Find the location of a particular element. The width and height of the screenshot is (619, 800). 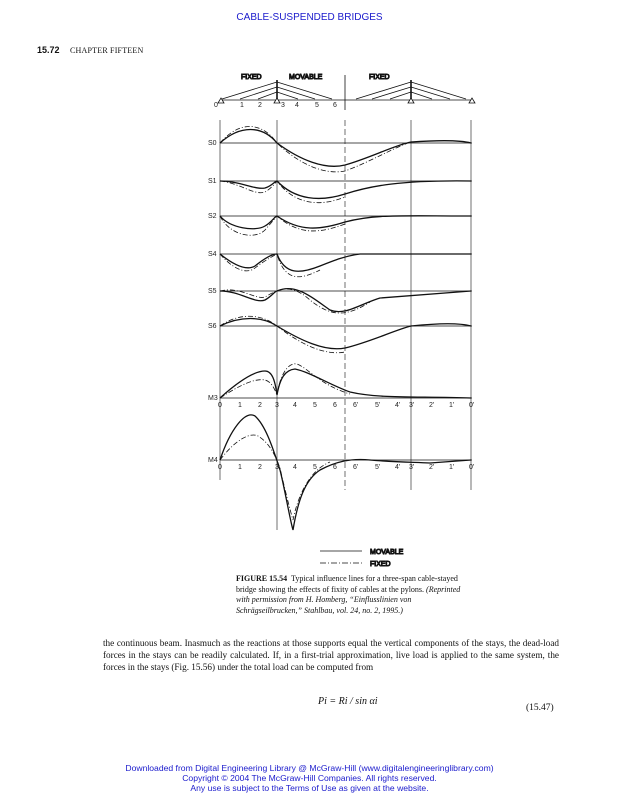

influence-line-m3: M3 is located at coordinates (340, 382).